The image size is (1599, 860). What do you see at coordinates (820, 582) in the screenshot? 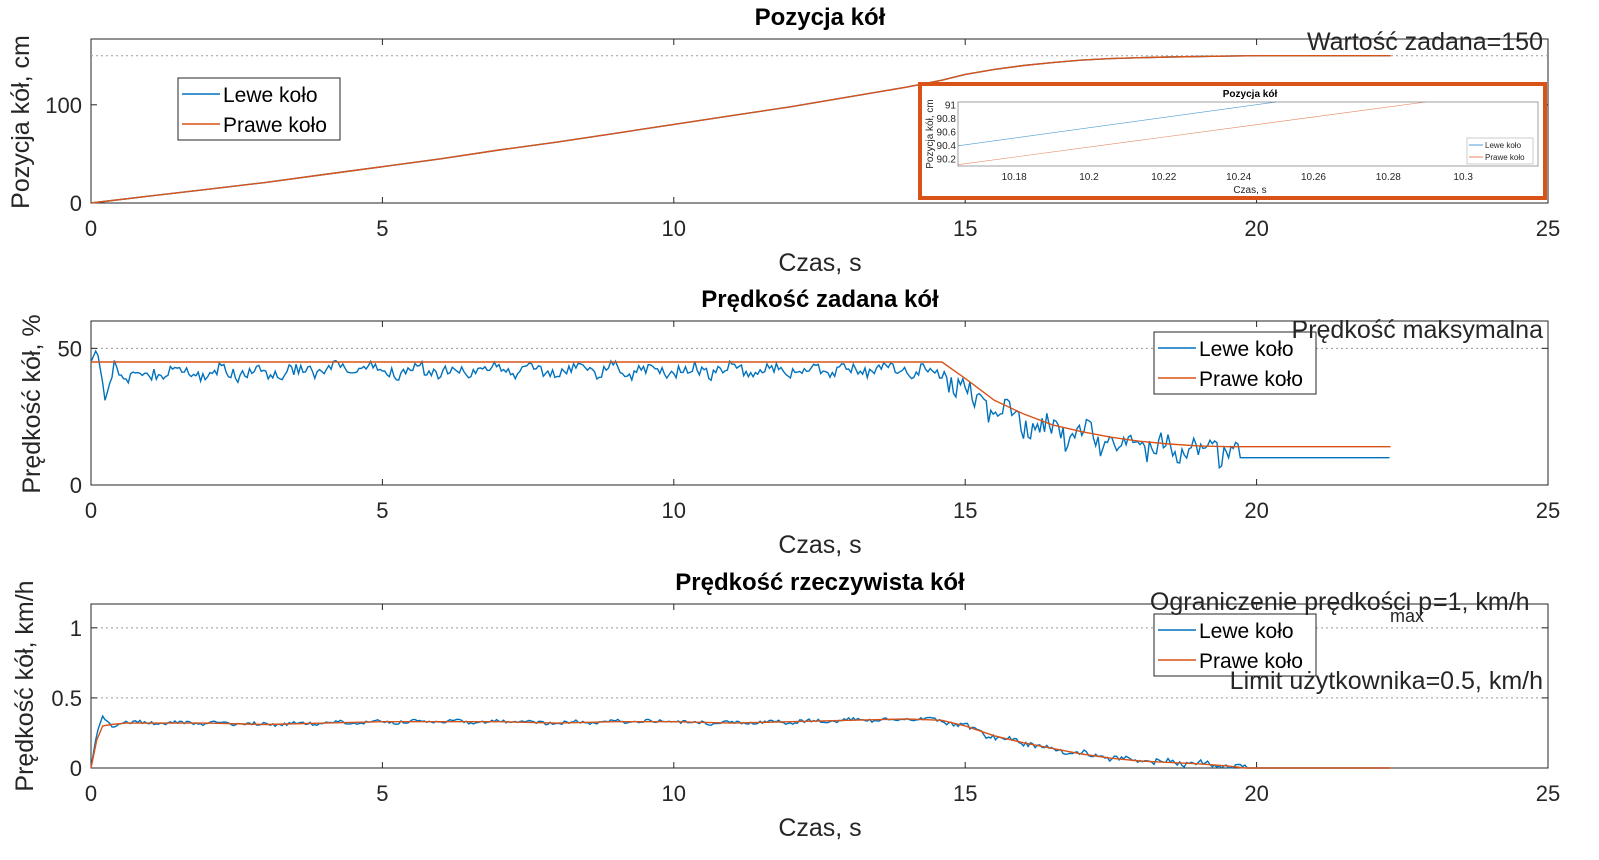
I see `chart-title: Prędkość rzeczywista kół` at bounding box center [820, 582].